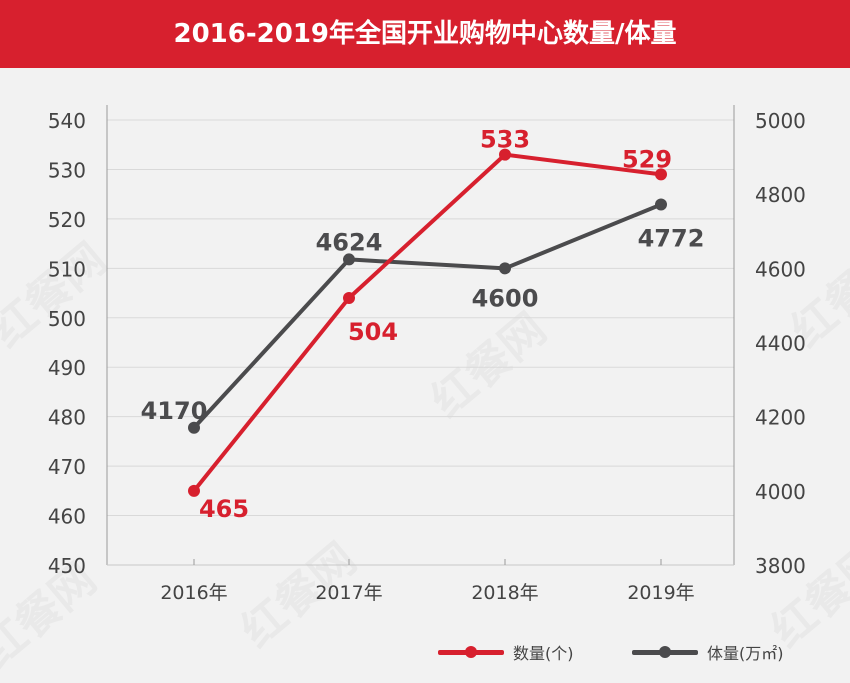 The image size is (850, 683). What do you see at coordinates (543, 653) in the screenshot?
I see `legend-label: 数量(个)` at bounding box center [543, 653].